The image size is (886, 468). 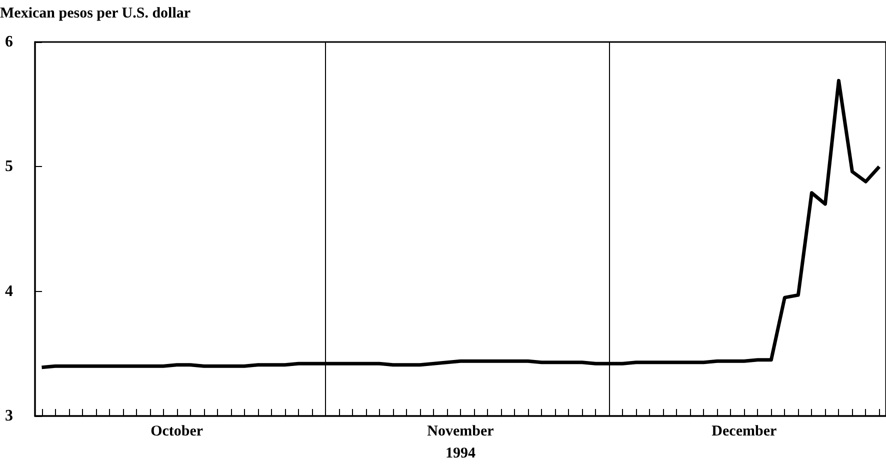 I want to click on y-axis-title: Mexican pesos per U.S. dollar, so click(x=95, y=14).